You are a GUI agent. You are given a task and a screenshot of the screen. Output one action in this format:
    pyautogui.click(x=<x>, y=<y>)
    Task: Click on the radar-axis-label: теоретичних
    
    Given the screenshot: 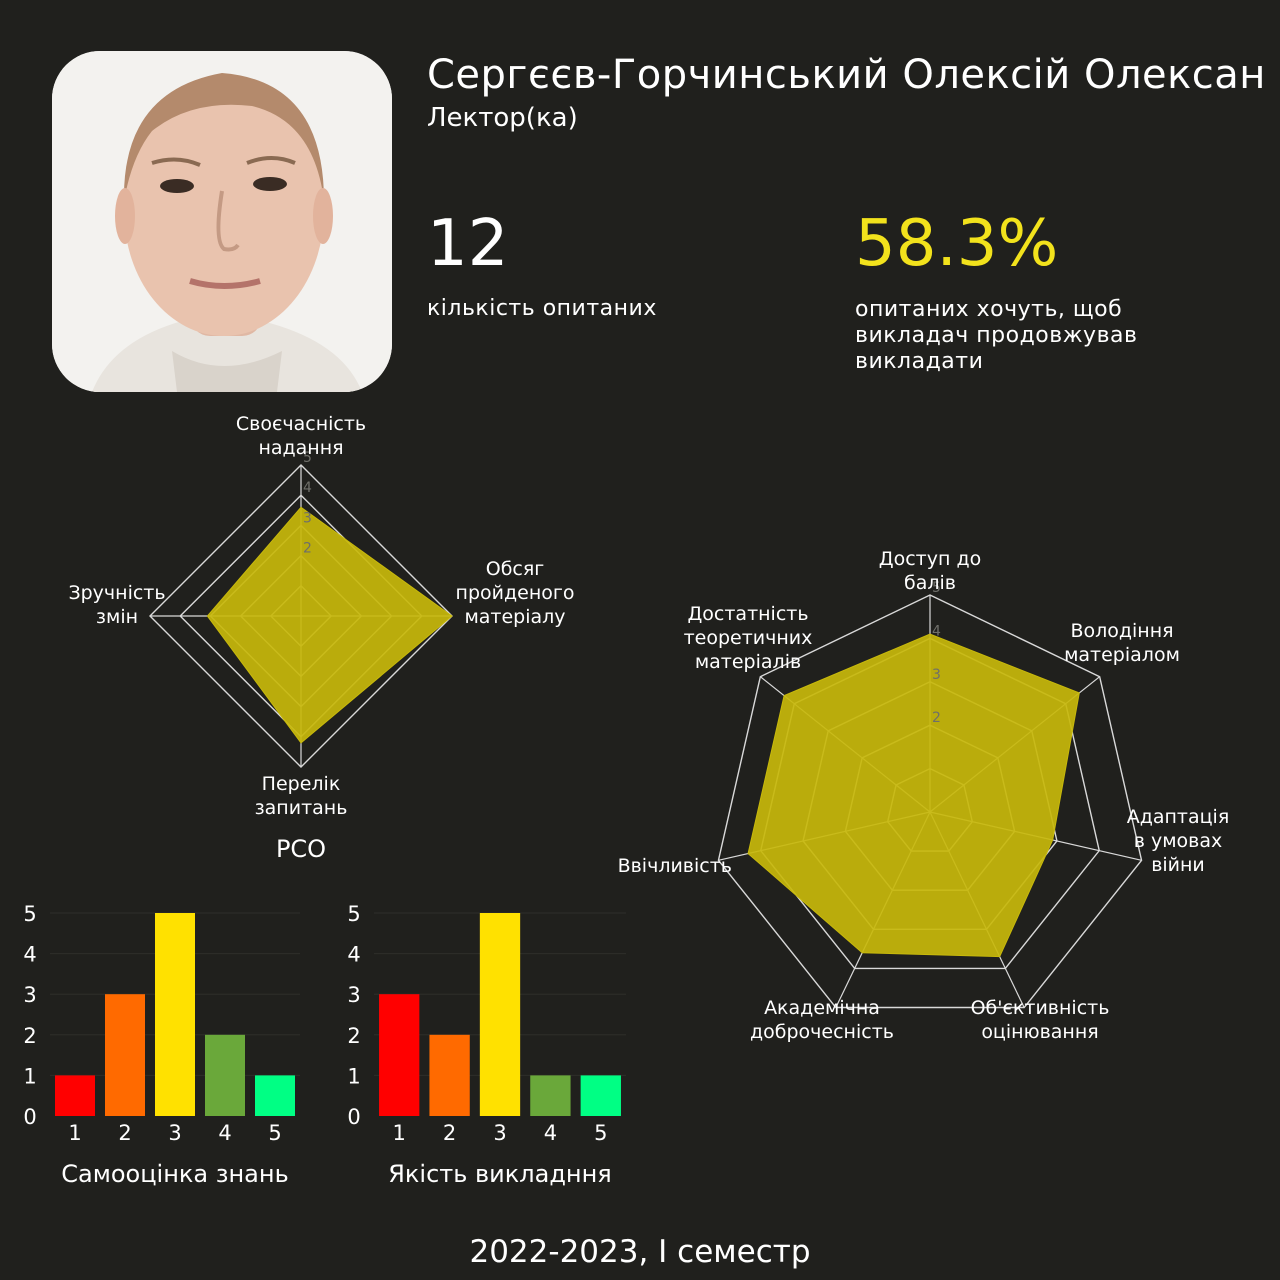 What is the action you would take?
    pyautogui.click(x=748, y=638)
    